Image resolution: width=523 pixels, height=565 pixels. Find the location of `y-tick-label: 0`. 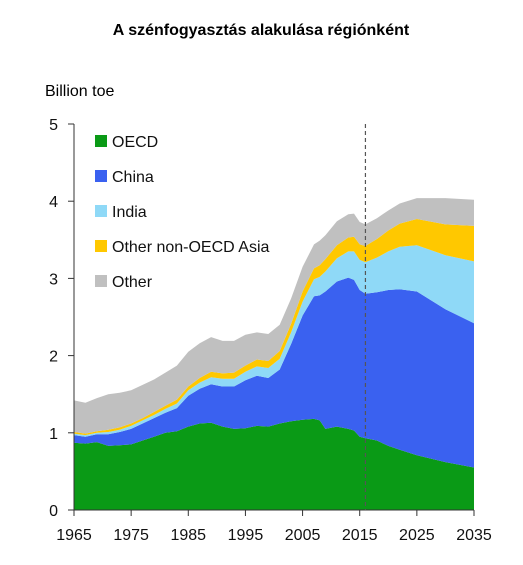

y-tick-label: 0 is located at coordinates (53, 511).